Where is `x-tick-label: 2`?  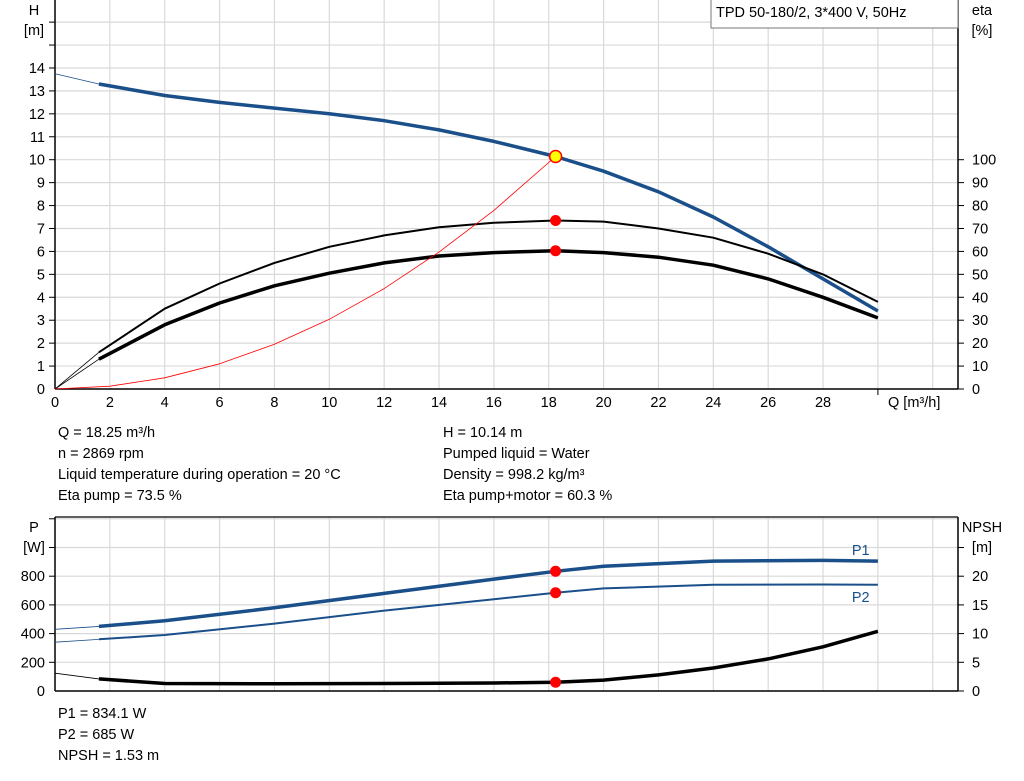
x-tick-label: 2 is located at coordinates (110, 403).